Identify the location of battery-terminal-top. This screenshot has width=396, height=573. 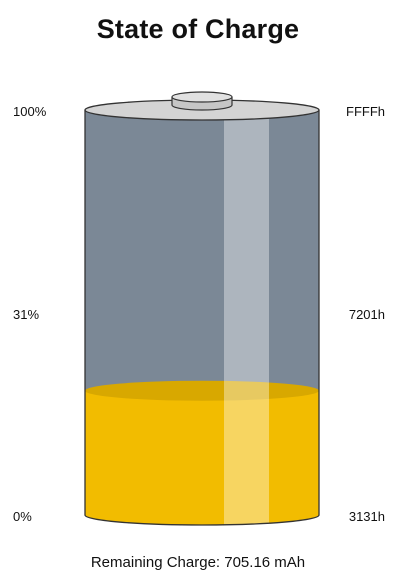
(202, 97).